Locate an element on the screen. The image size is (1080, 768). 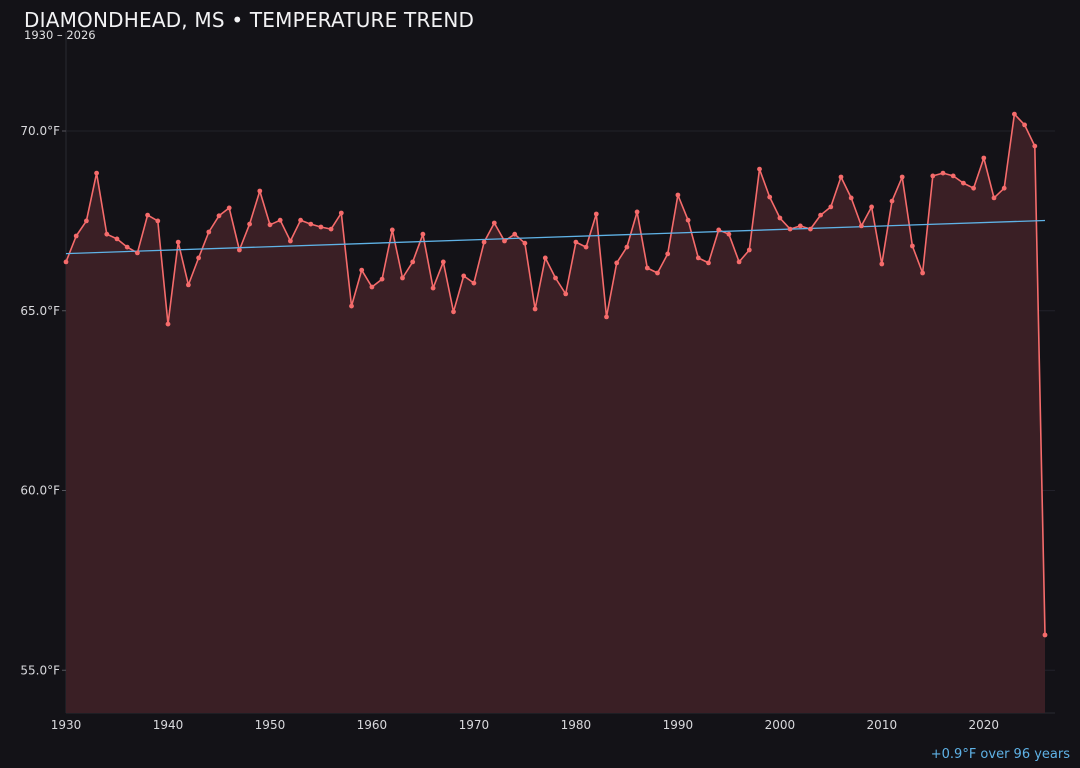
trend-caption: +0.9°F over 96 years is located at coordinates (1000, 754).